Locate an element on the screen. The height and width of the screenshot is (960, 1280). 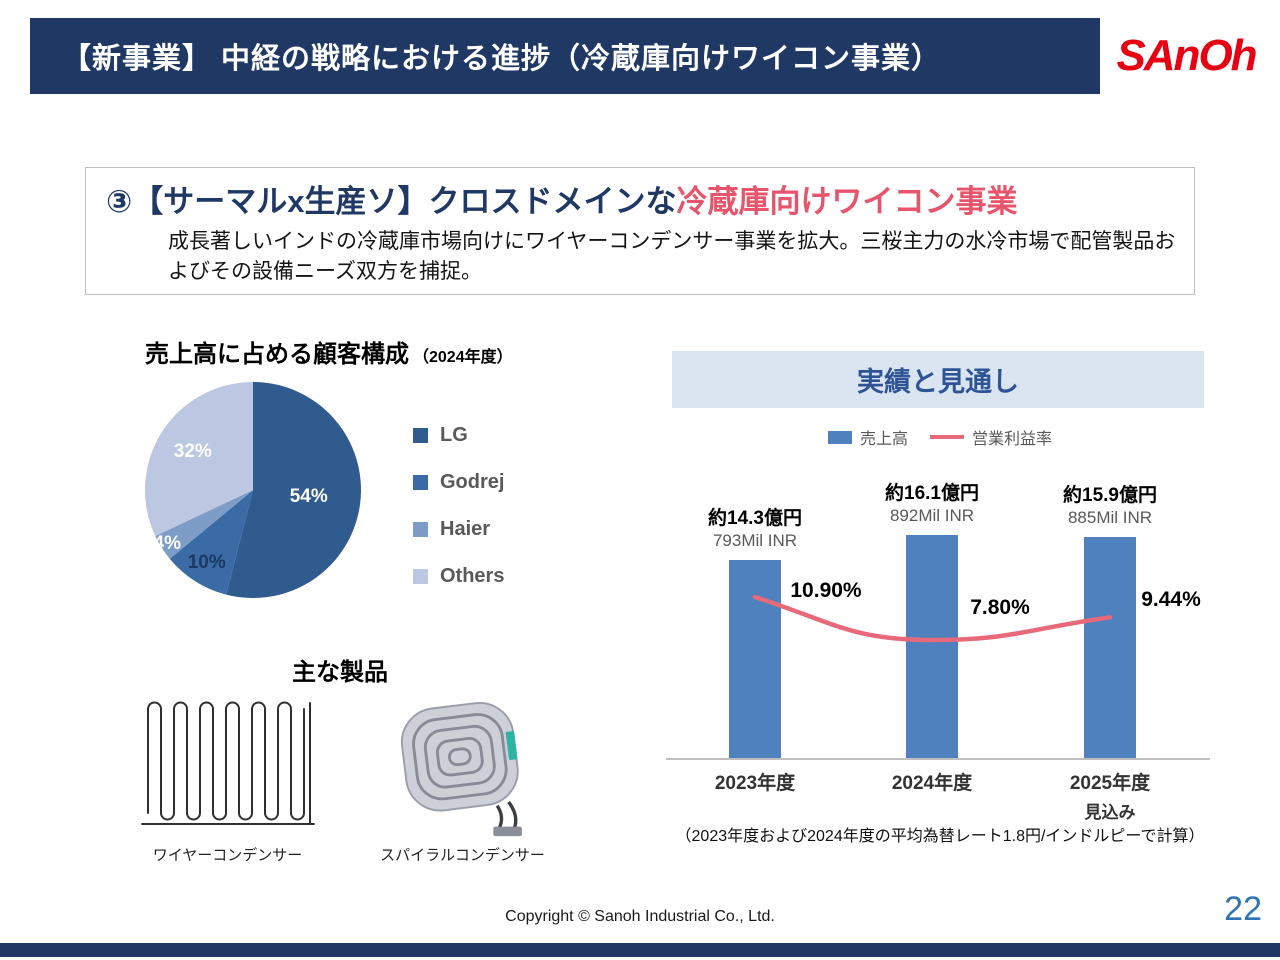
lead-title: ③【サーマルx生産ソ】クロスドメインな冷蔵庫向けワイコン事業 is located at coordinates (642, 198).